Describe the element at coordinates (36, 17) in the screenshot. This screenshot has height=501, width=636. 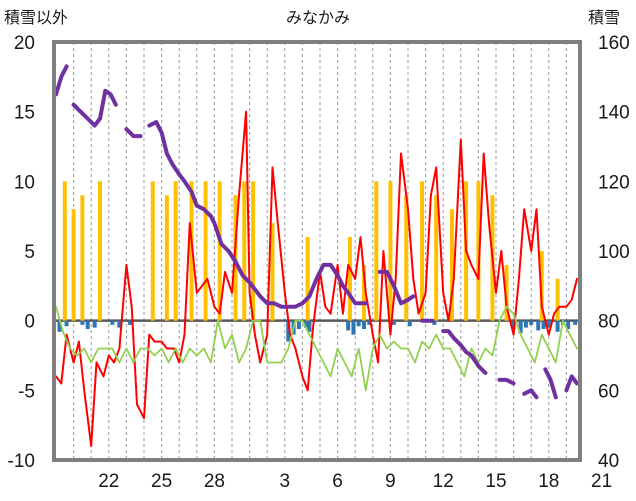
I see `left-axis-title: 積雪以外` at that location.